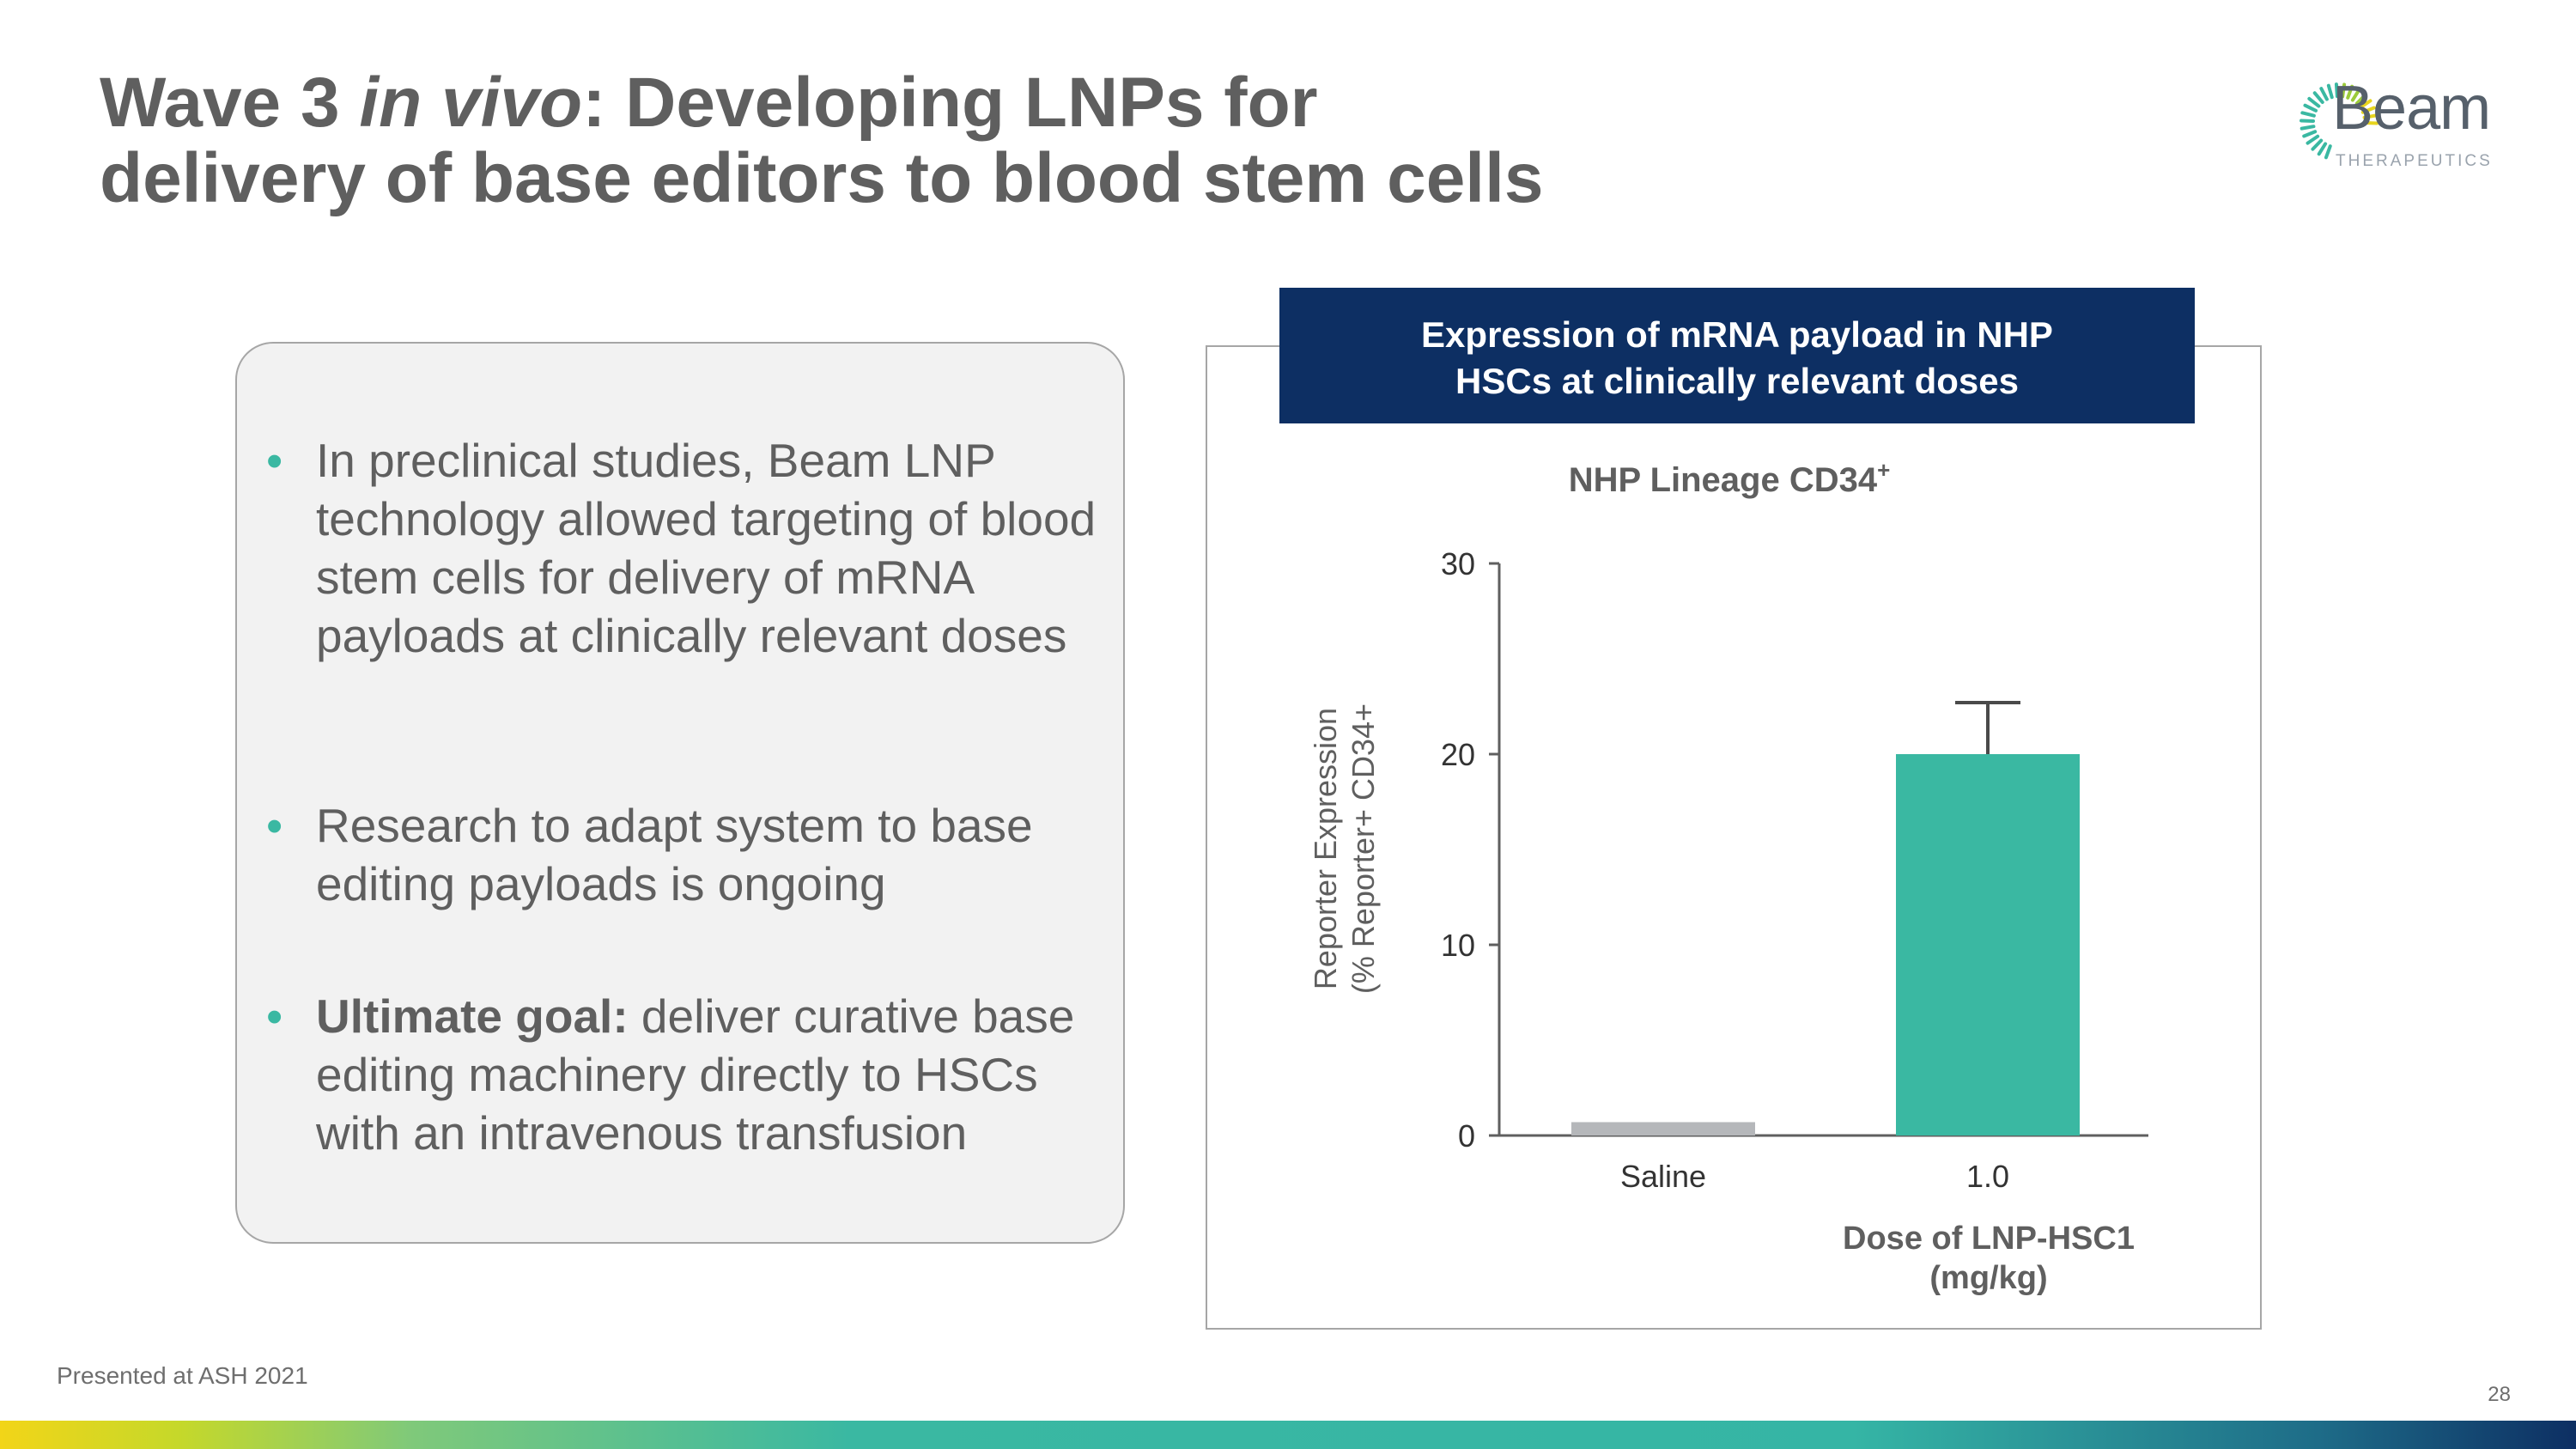  I want to click on page-number: 28, so click(2500, 1394).